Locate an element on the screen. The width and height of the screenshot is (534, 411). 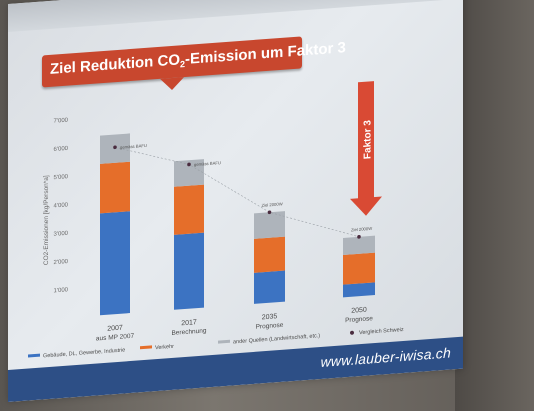
y-tick-label: 7'000 is located at coordinates (61, 121).